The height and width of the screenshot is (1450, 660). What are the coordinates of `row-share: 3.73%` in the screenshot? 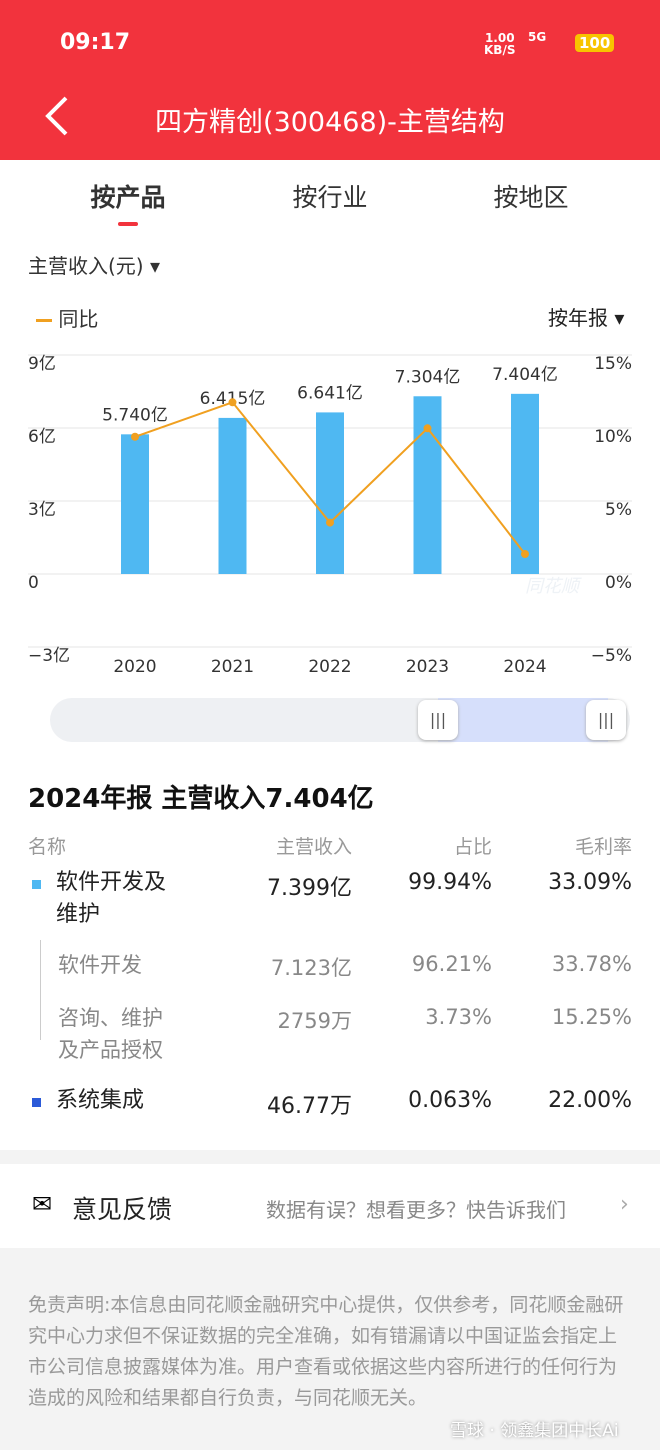 It's located at (458, 1017).